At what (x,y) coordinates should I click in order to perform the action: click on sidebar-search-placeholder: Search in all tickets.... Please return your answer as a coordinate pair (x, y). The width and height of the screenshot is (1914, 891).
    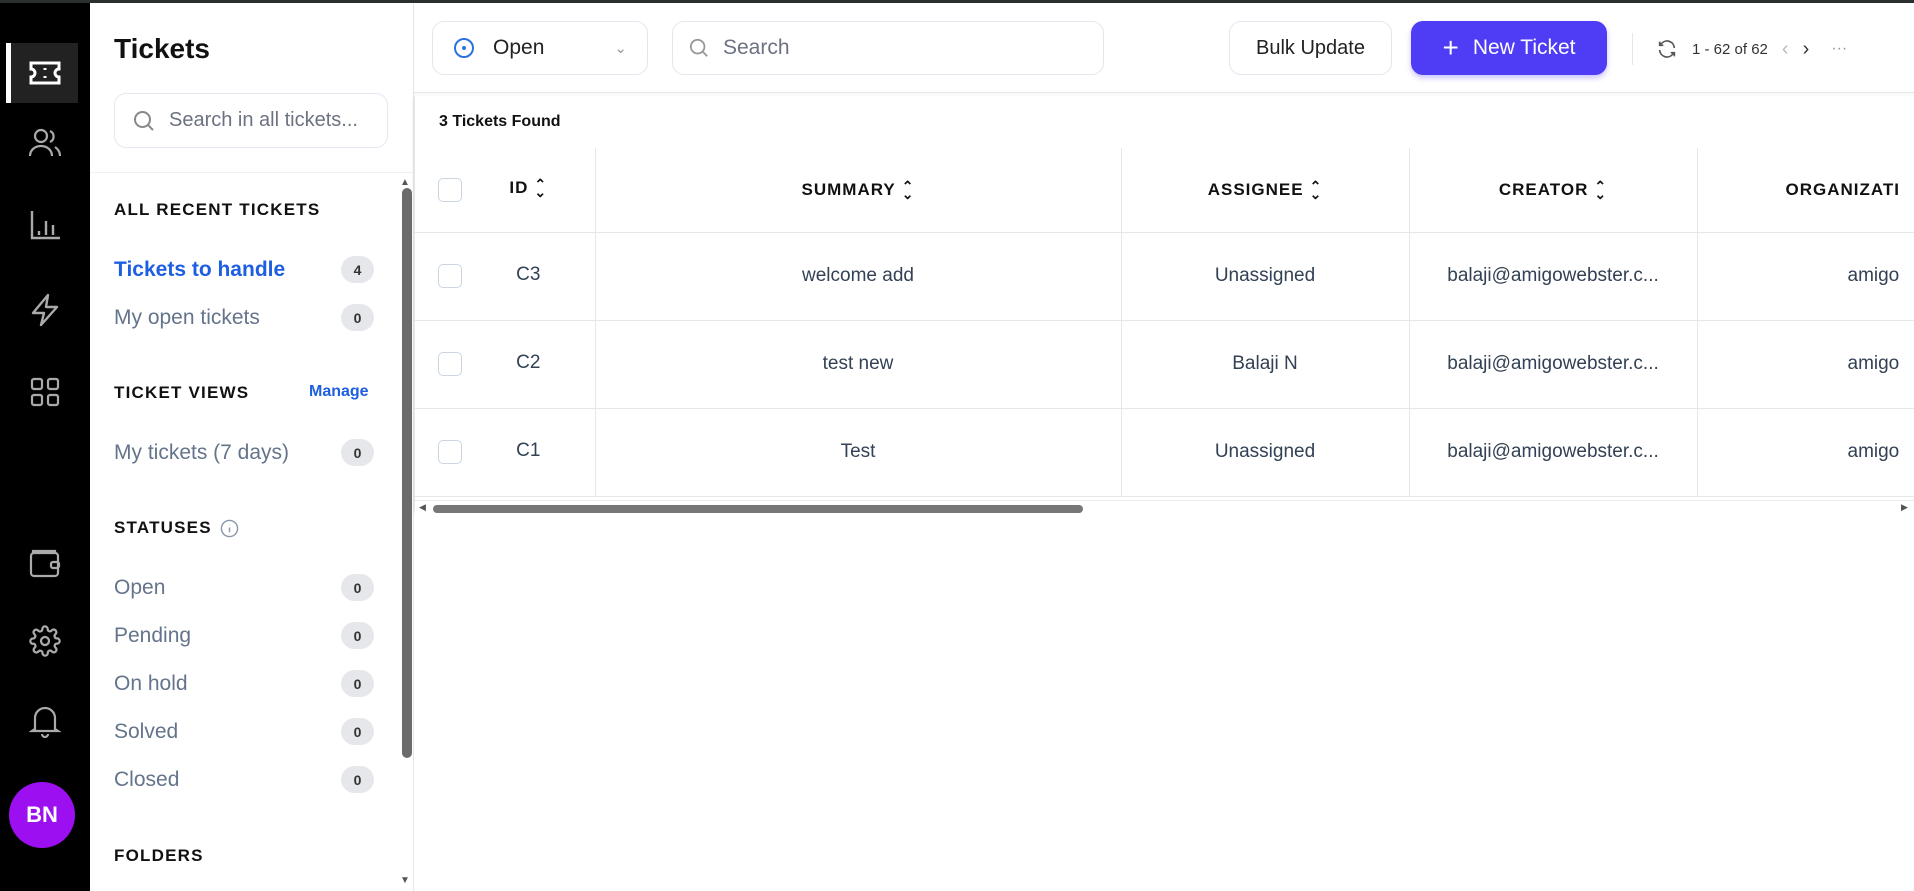
    Looking at the image, I should click on (263, 120).